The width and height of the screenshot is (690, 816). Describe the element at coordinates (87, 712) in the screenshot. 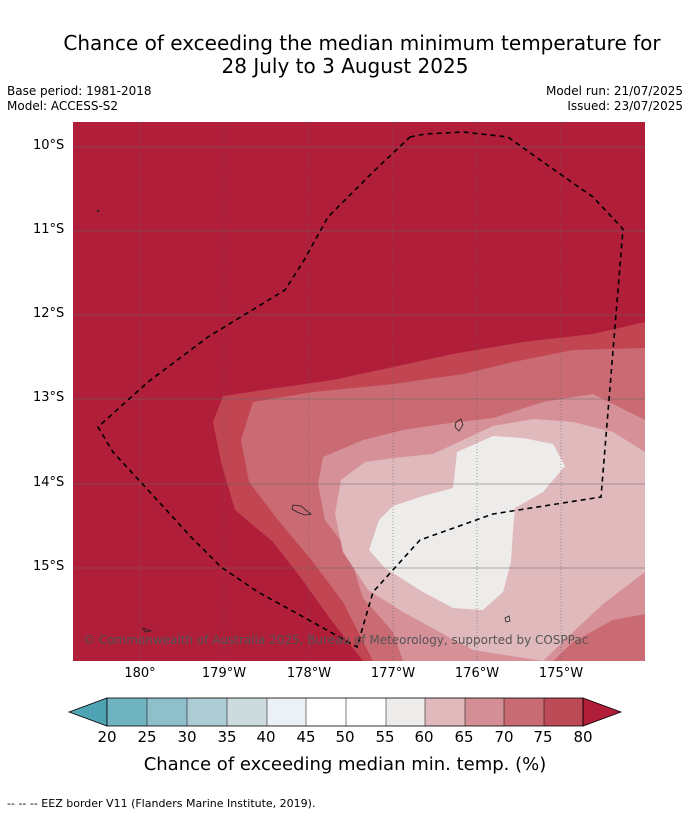

I see `colorbar-low-arrow` at that location.